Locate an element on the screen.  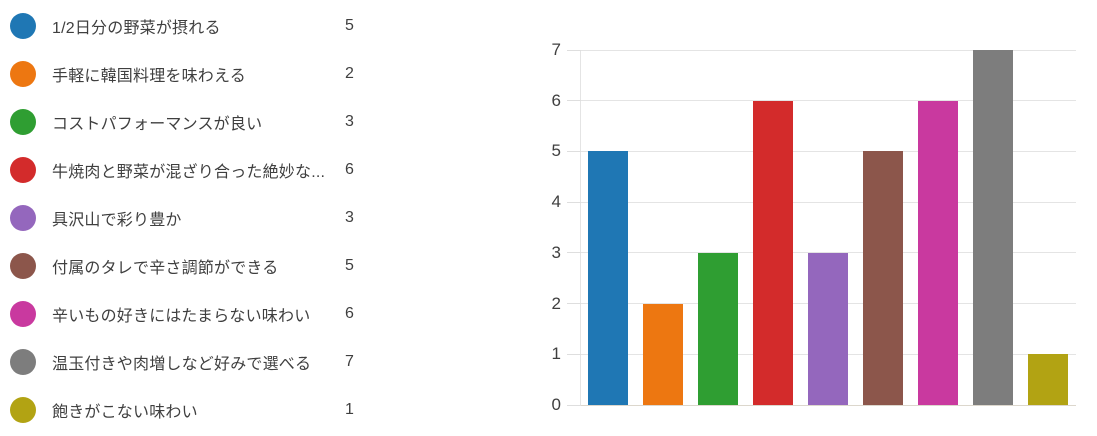
gridline-y7 is located at coordinates (828, 50).